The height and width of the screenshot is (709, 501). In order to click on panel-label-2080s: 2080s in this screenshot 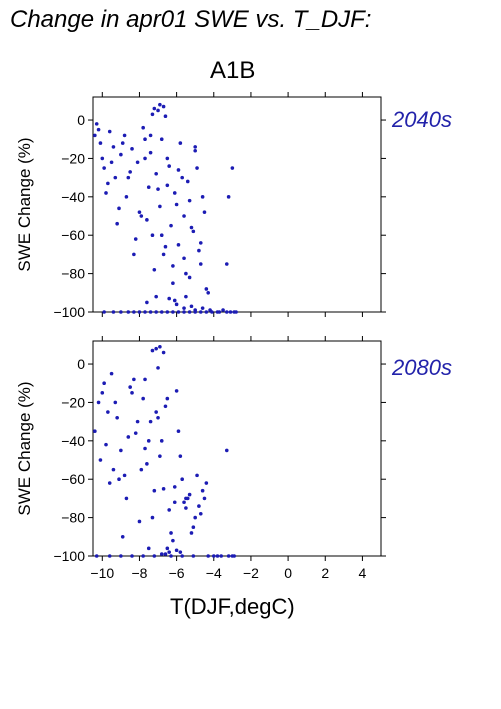, I will do `click(422, 367)`.